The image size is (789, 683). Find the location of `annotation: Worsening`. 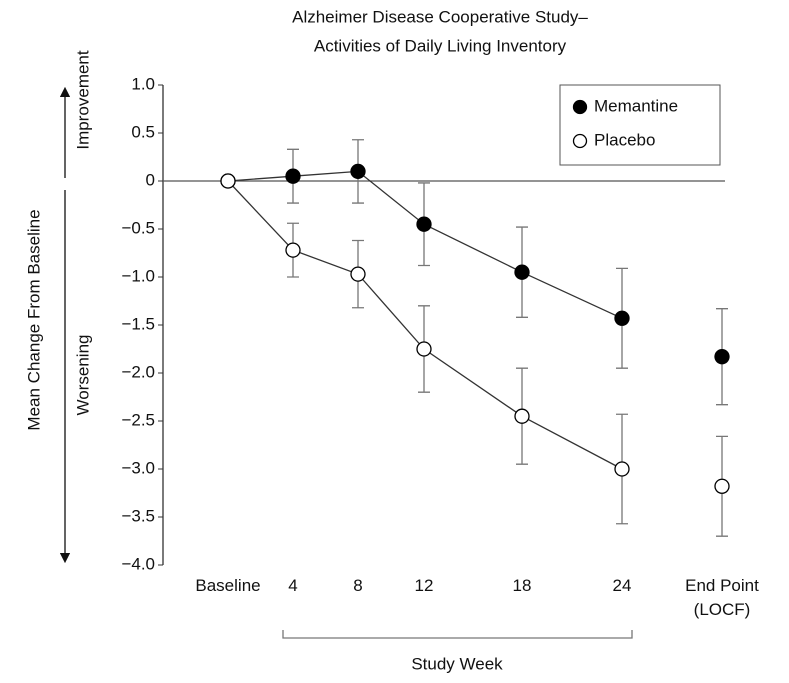

annotation: Worsening is located at coordinates (82, 375).